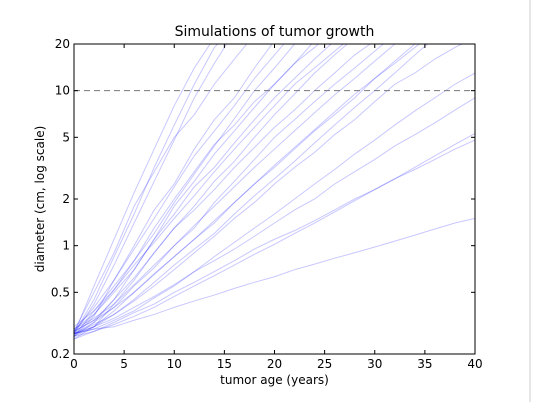 This screenshot has height=402, width=539. I want to click on x-axis-label: tumor age (years), so click(274, 380).